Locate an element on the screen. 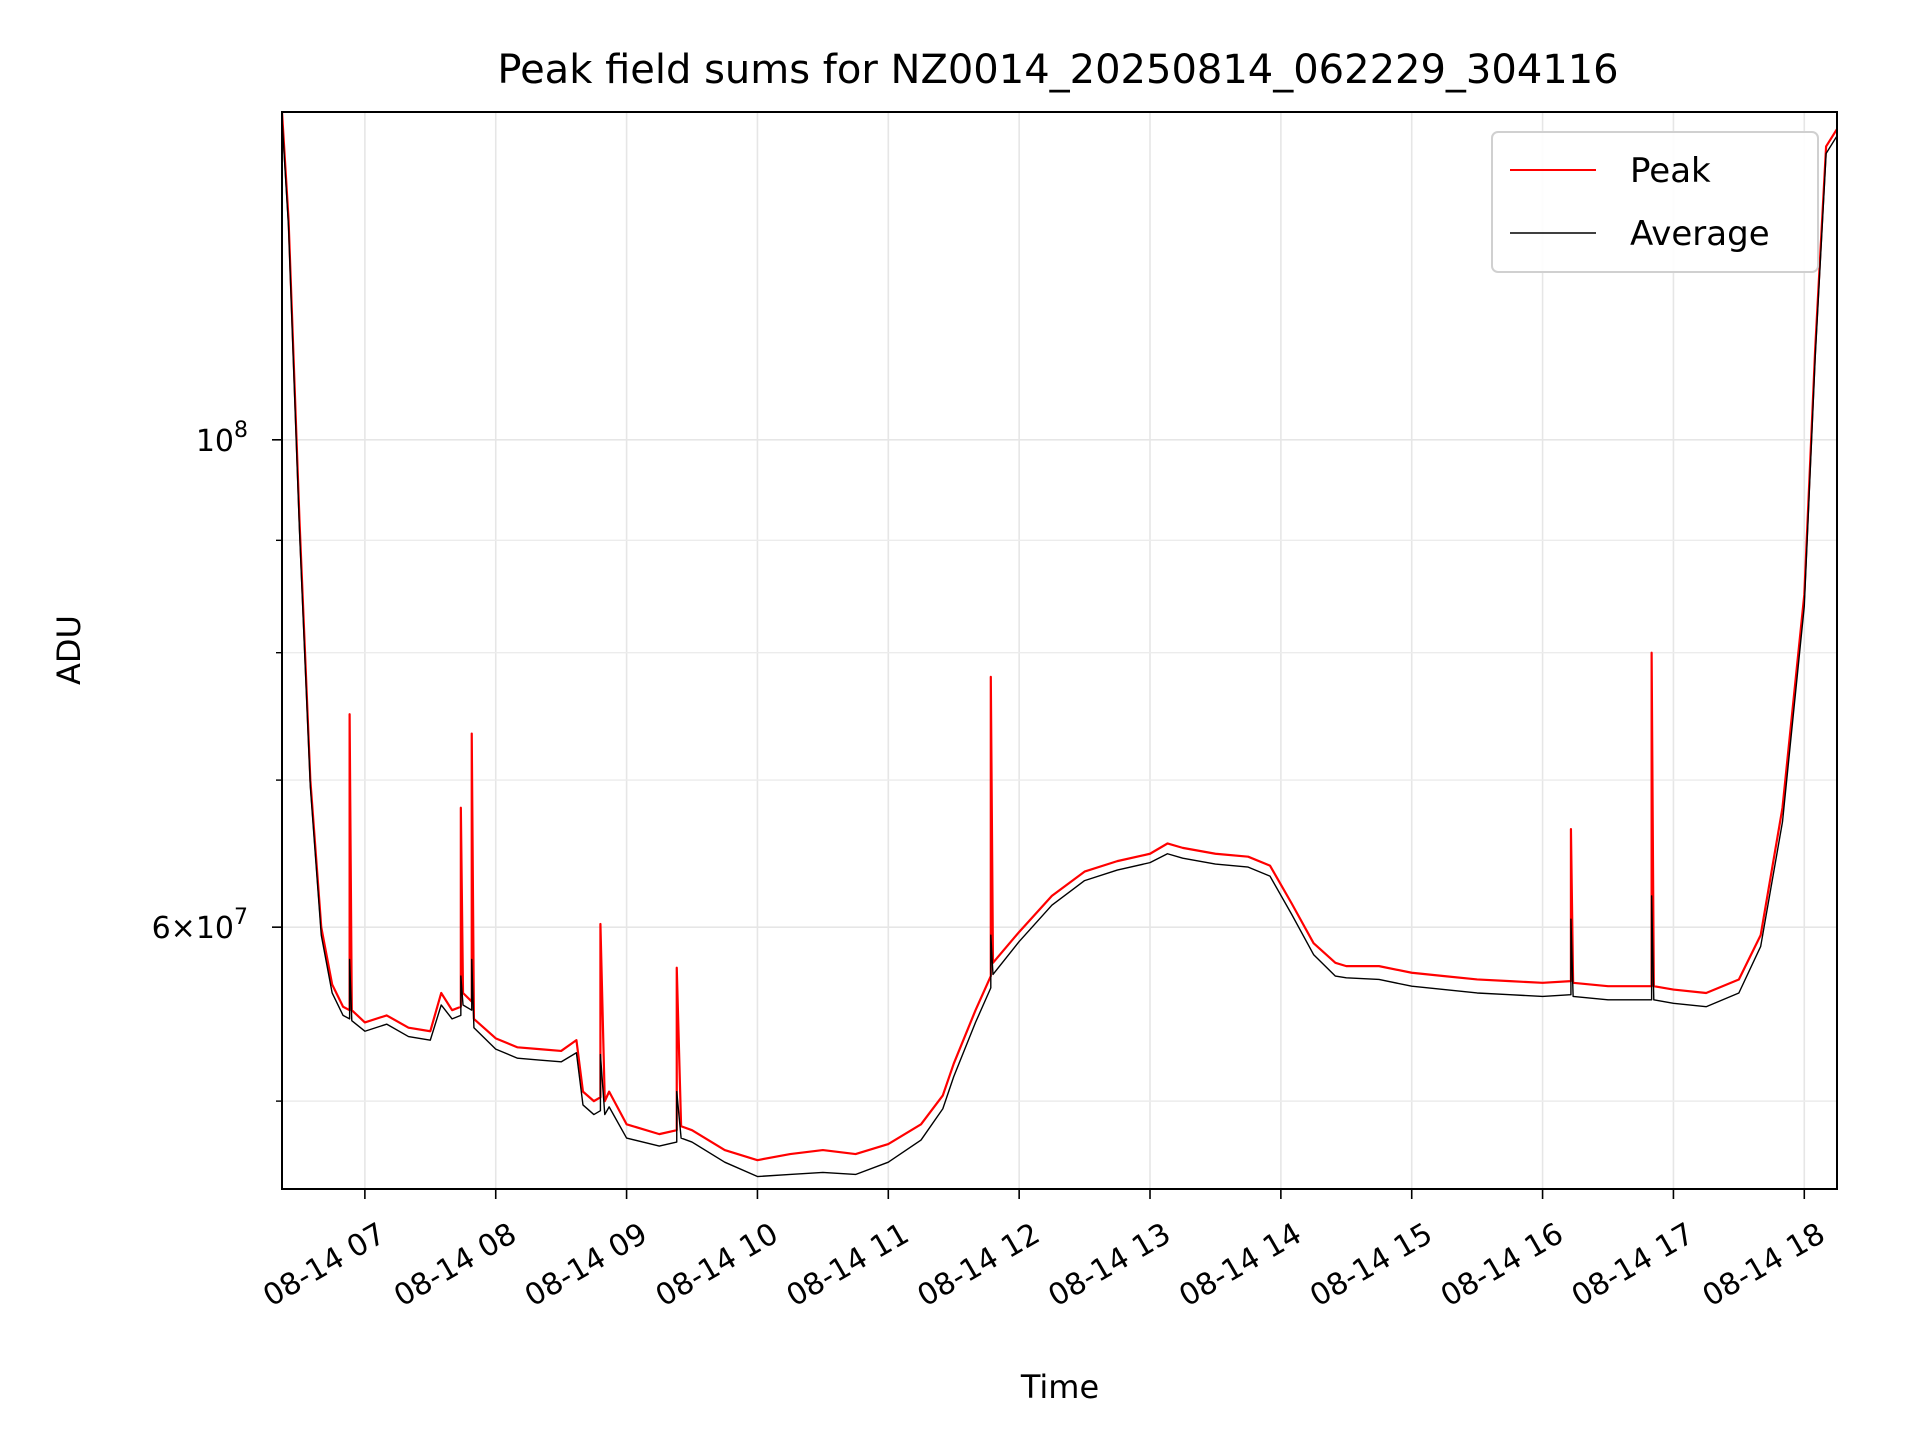 The image size is (1920, 1440). legend: Peak Average is located at coordinates (1655, 202).